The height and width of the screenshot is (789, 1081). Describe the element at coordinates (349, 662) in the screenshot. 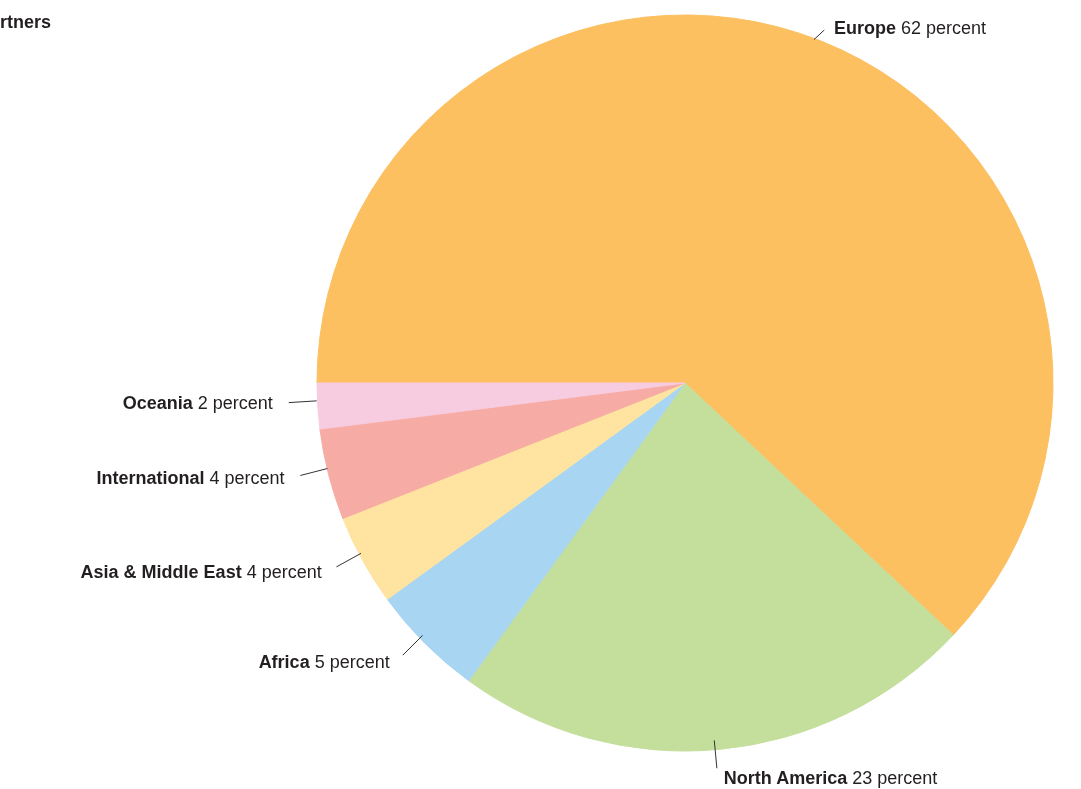

I see `data-label: 5 percent` at that location.